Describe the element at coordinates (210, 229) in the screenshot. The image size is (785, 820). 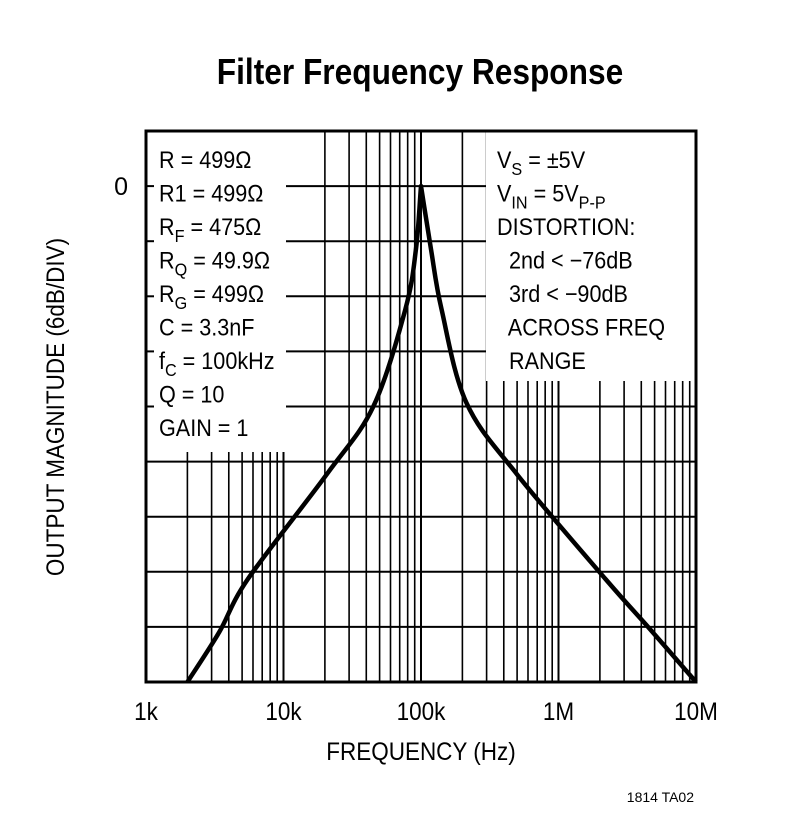
I see `left-annotation-line: RF = 475Ω` at that location.